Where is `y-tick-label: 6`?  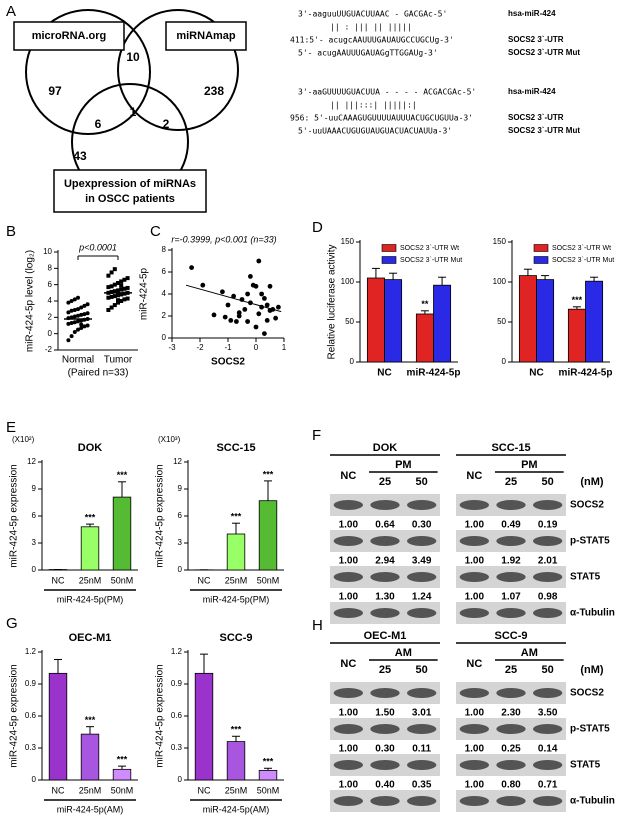 y-tick-label: 6 is located at coordinates (164, 271).